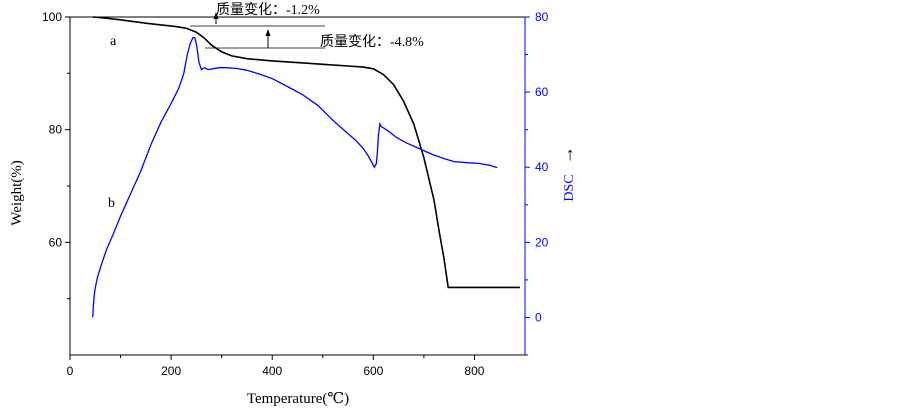 Image resolution: width=903 pixels, height=409 pixels. Describe the element at coordinates (542, 167) in the screenshot. I see `y-right-tick-label: 40` at that location.